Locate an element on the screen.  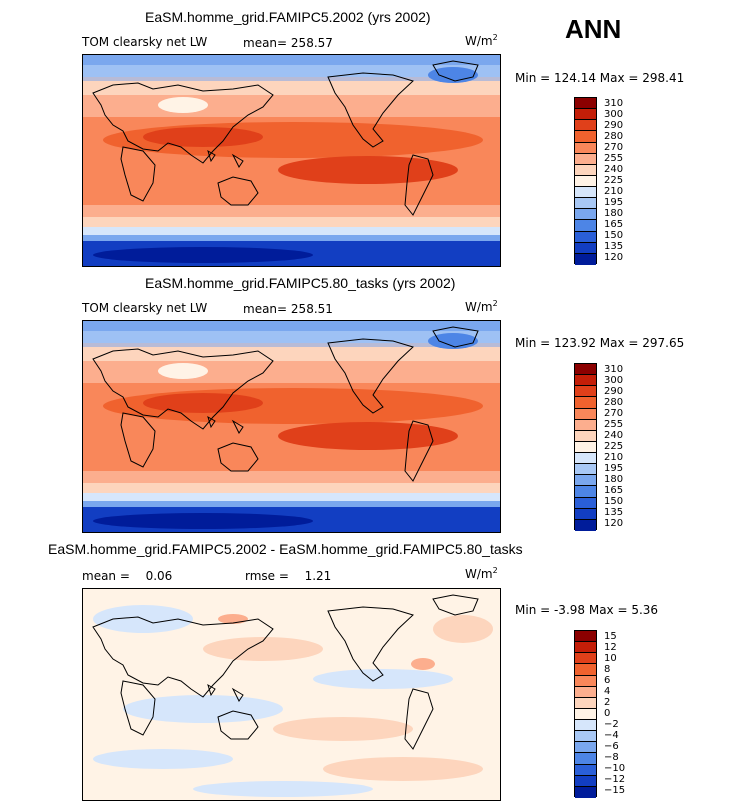
panel-1-units-sup: 2 is located at coordinates (495, 37).